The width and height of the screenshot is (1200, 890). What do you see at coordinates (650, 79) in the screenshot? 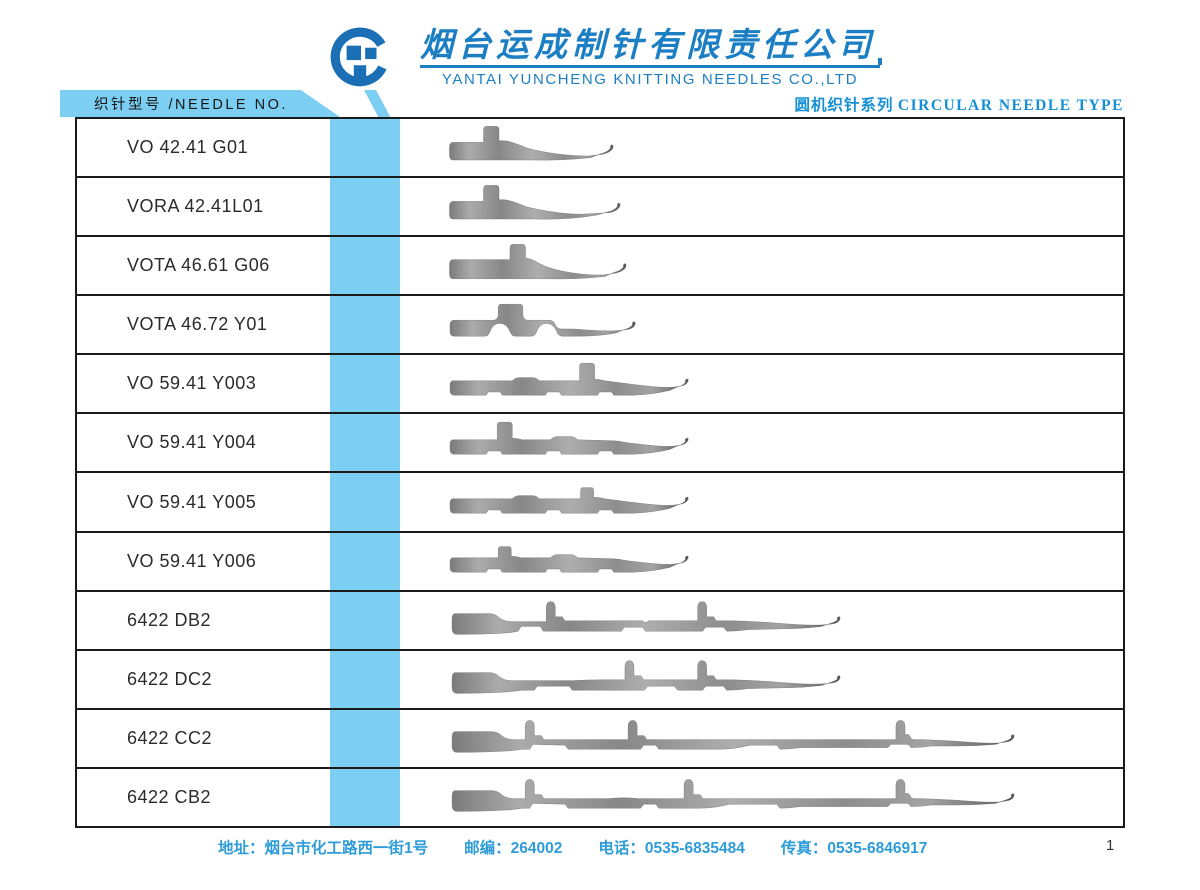
I see `company-name-en: YANTAI YUNCHENG KNITTING NEEDLES CO.,LTD` at bounding box center [650, 79].